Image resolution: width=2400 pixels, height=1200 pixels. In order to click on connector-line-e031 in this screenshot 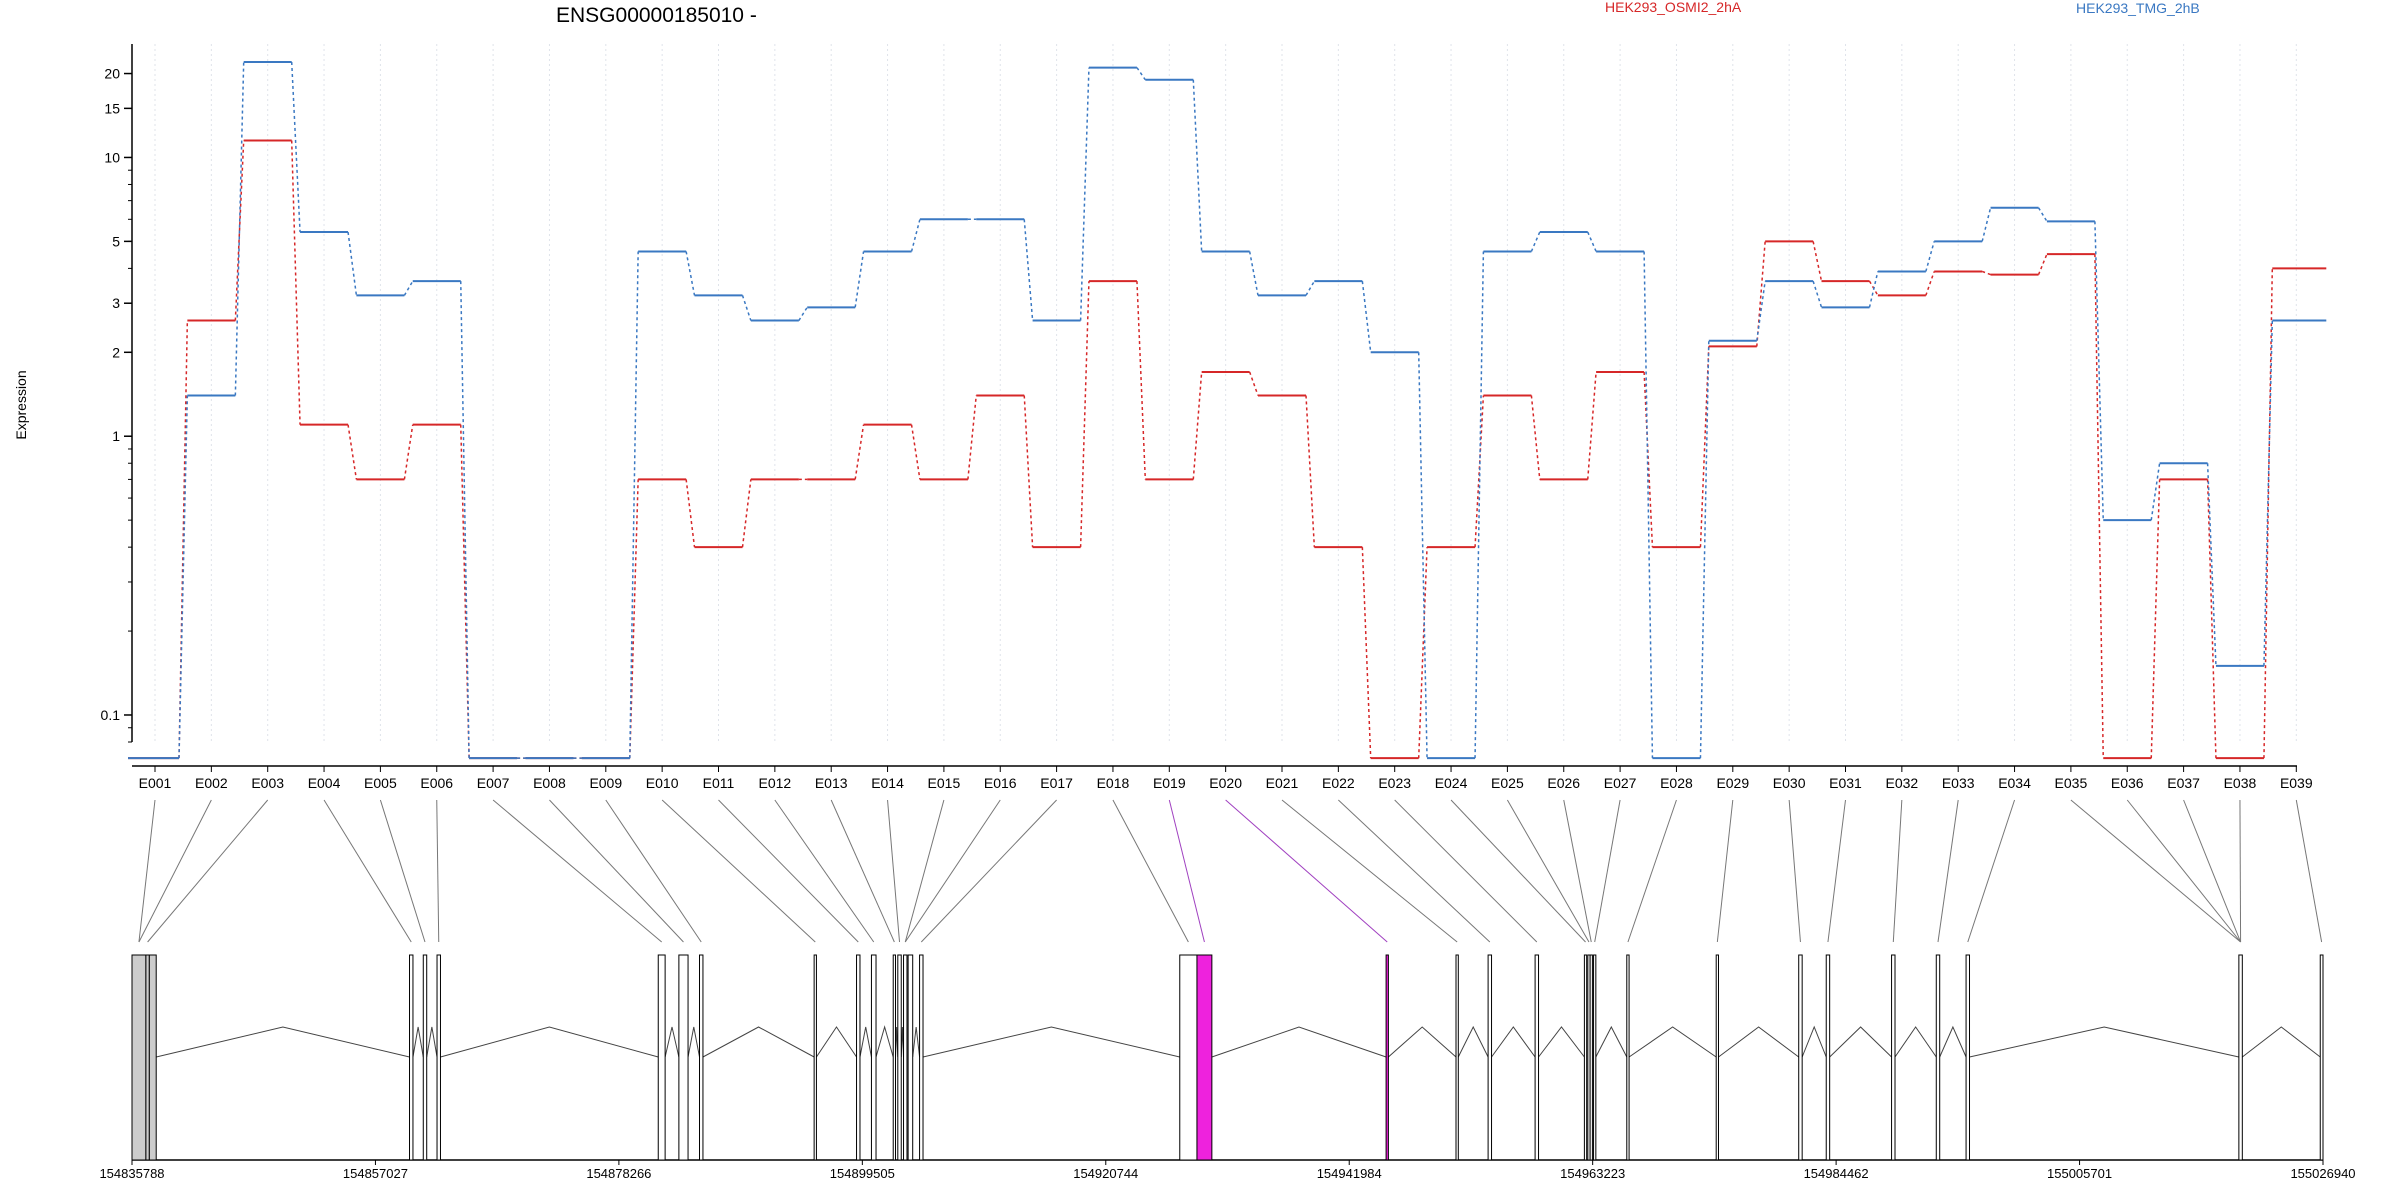, I will do `click(1836, 871)`.